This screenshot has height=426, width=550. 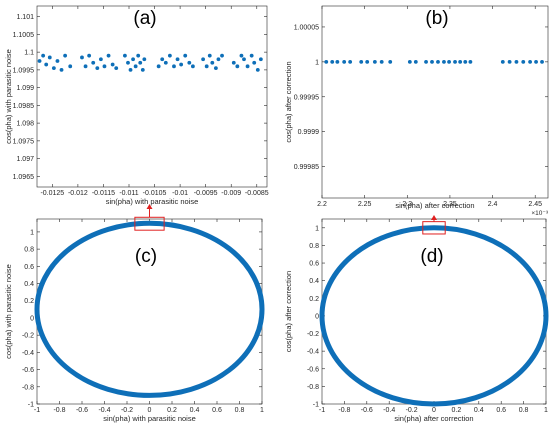 What do you see at coordinates (306, 167) in the screenshot?
I see `y-tick-label: 0.99985` at bounding box center [306, 167].